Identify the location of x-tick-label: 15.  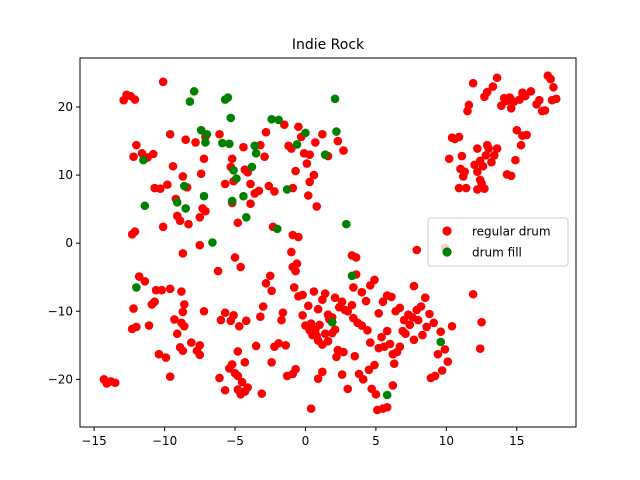
(516, 441).